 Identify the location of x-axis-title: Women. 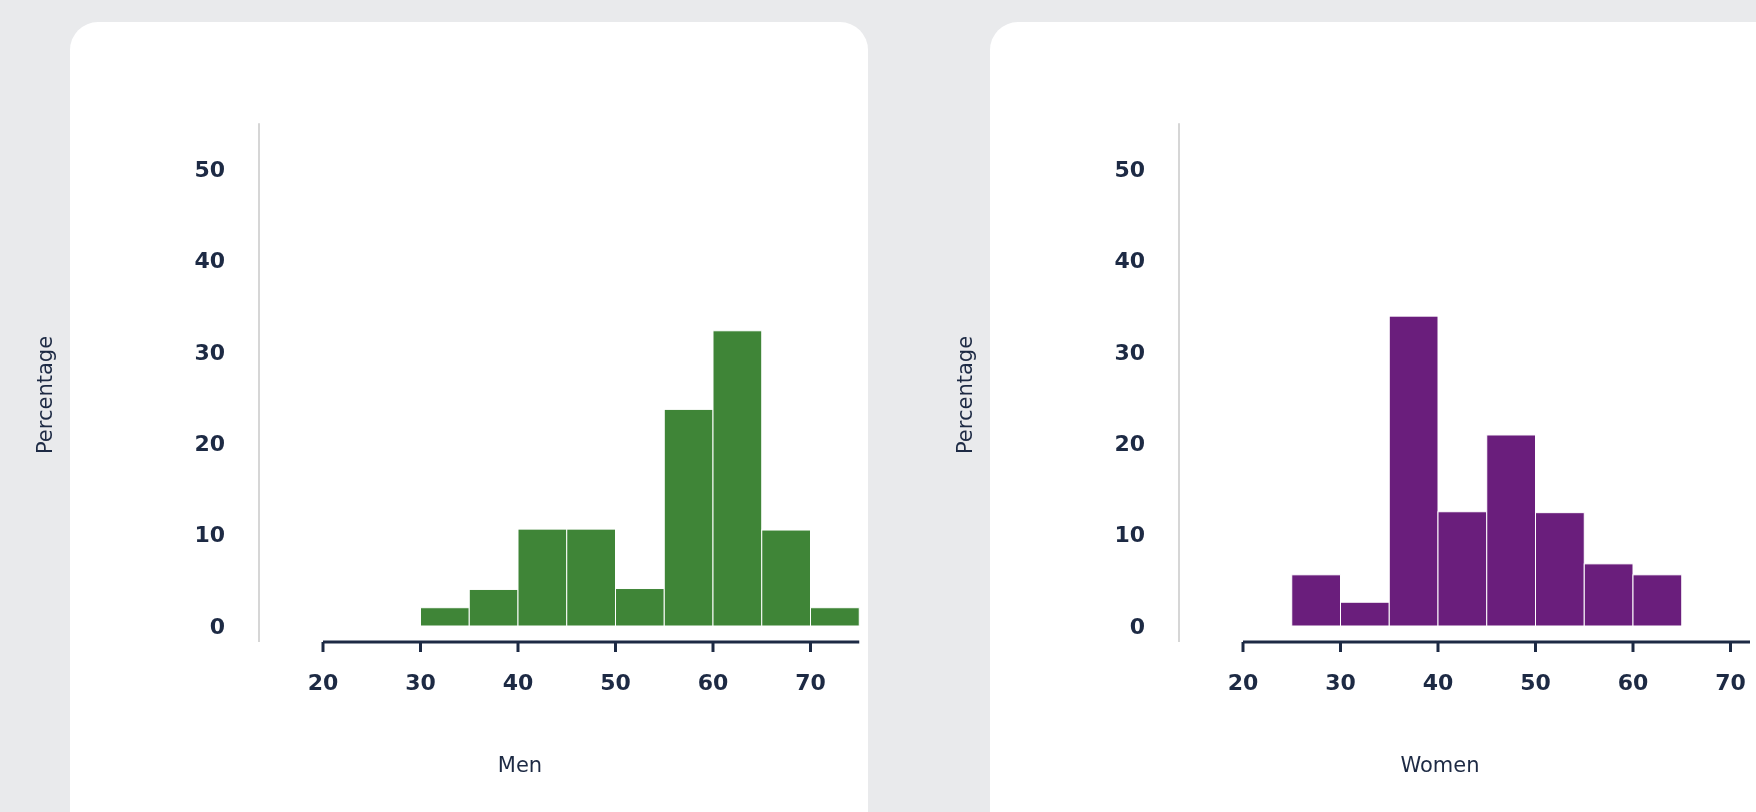
(1440, 765).